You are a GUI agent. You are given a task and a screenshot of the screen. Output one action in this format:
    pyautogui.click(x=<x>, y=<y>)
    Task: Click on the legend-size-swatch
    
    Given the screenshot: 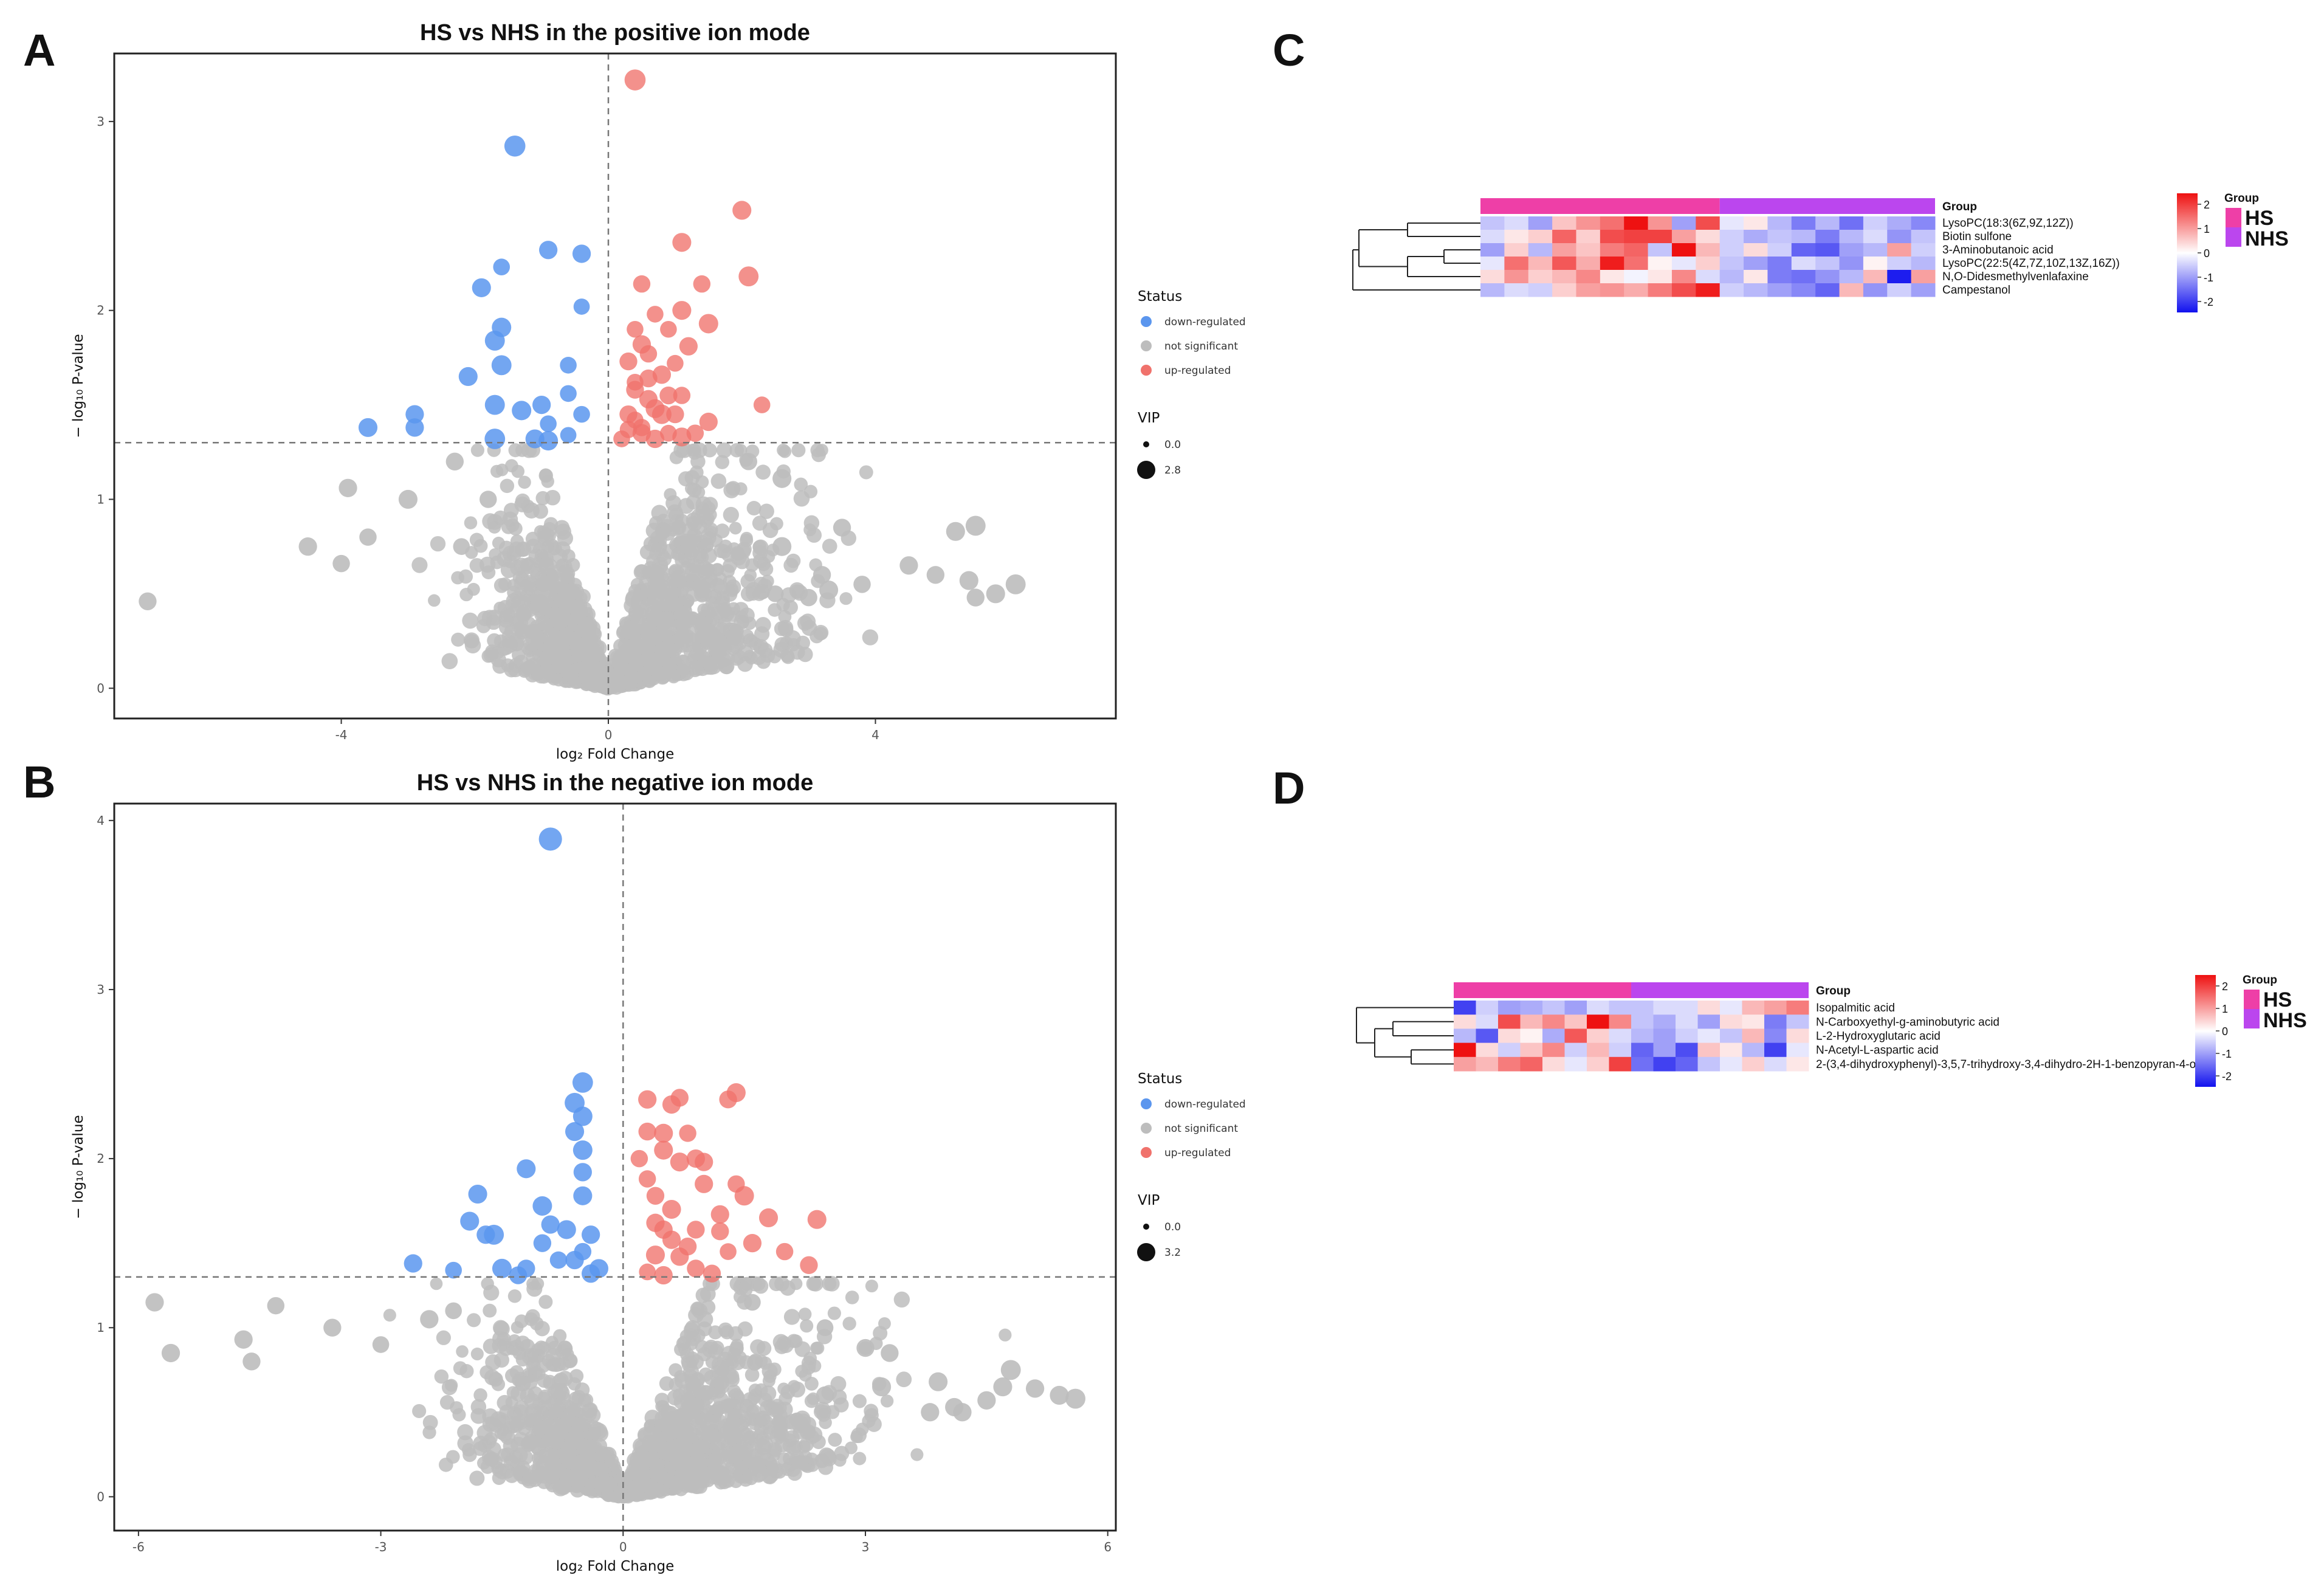 What is the action you would take?
    pyautogui.click(x=1146, y=1252)
    